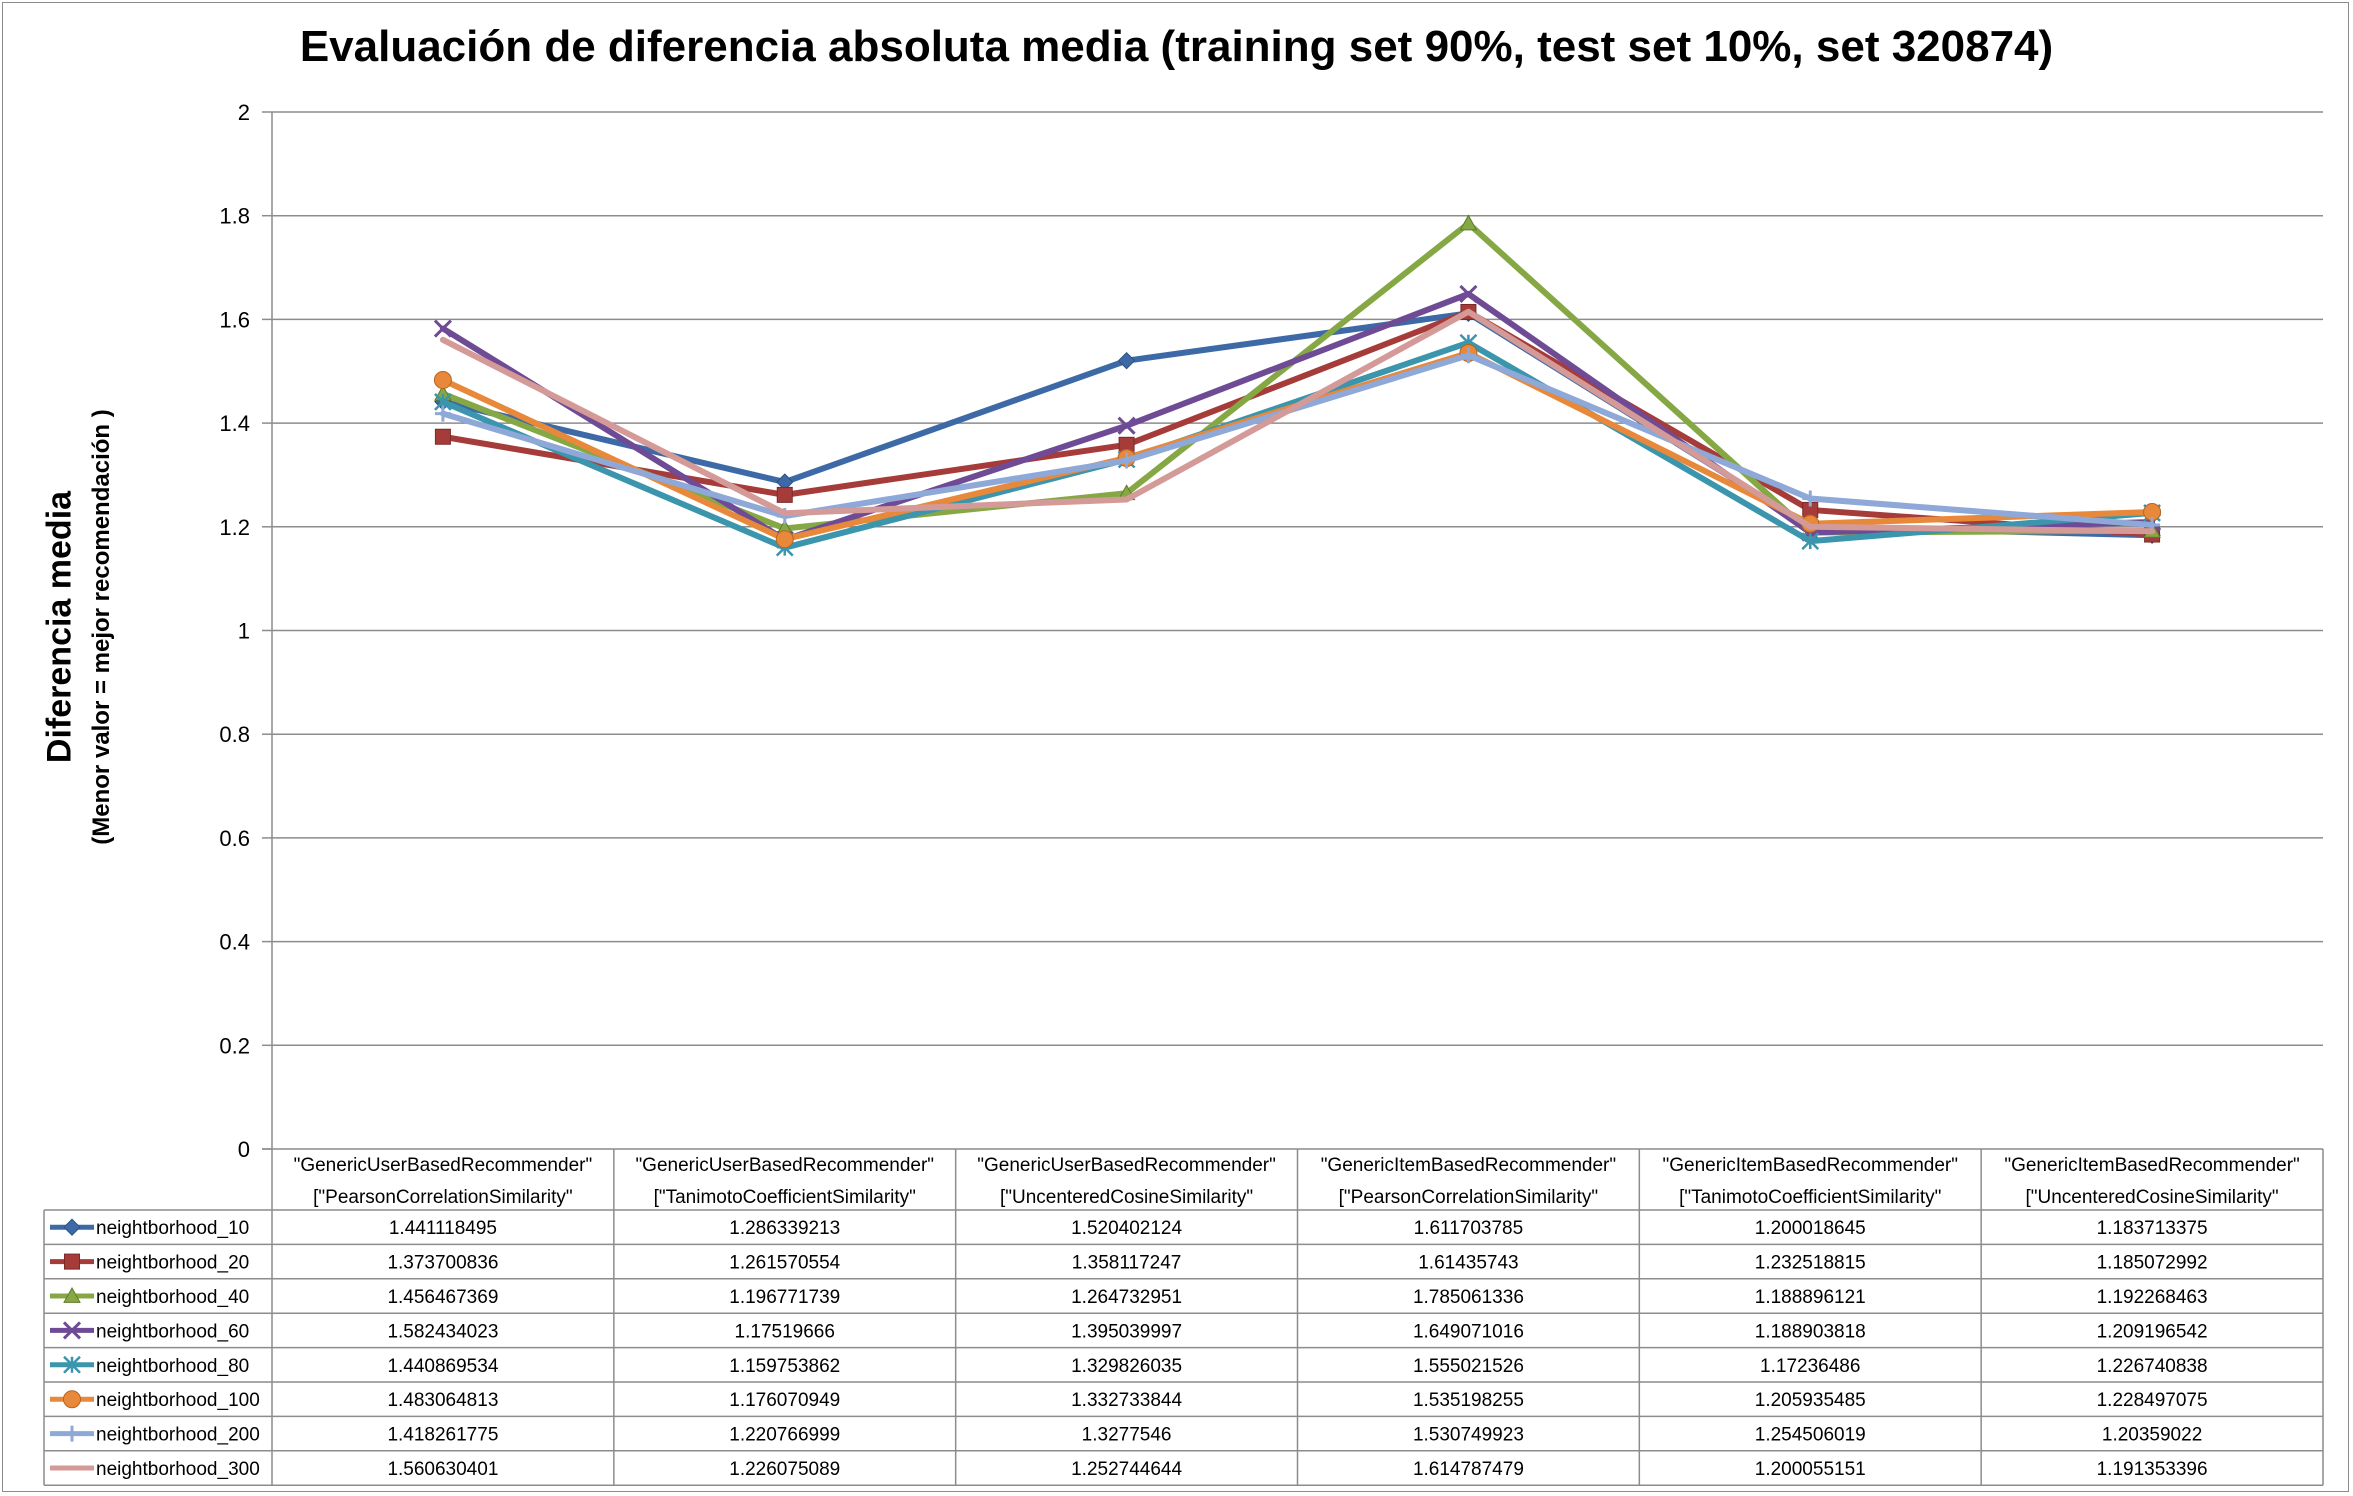 The image size is (2353, 1496). I want to click on table-cell: 1.261570554, so click(784, 1263).